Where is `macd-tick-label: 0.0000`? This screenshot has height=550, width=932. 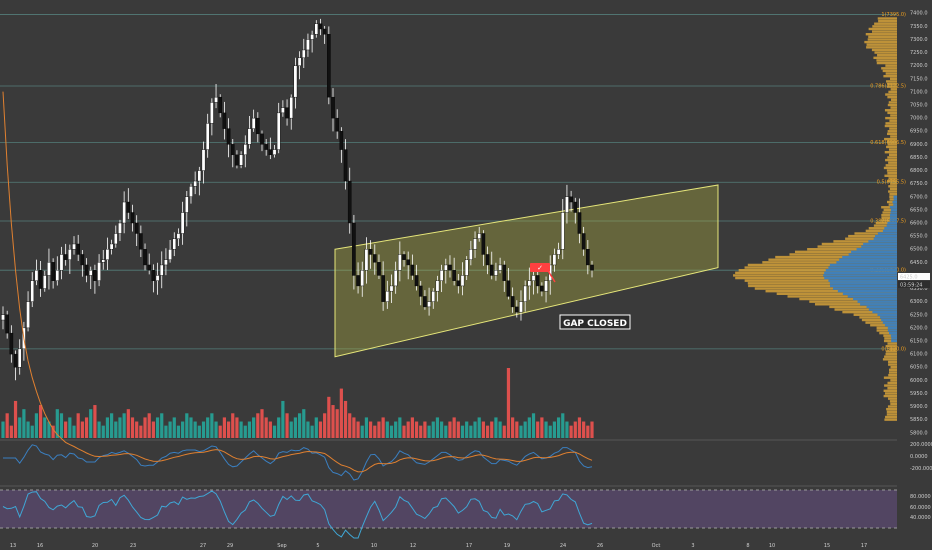 macd-tick-label: 0.0000 is located at coordinates (919, 457).